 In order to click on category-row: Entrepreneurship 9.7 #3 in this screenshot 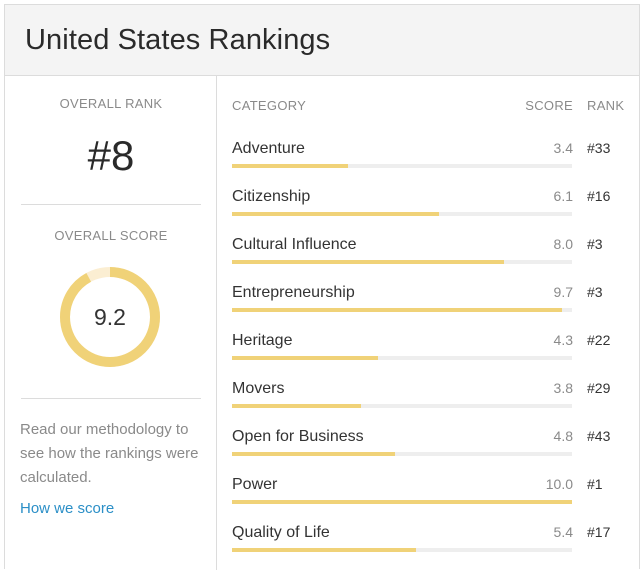, I will do `click(429, 308)`.